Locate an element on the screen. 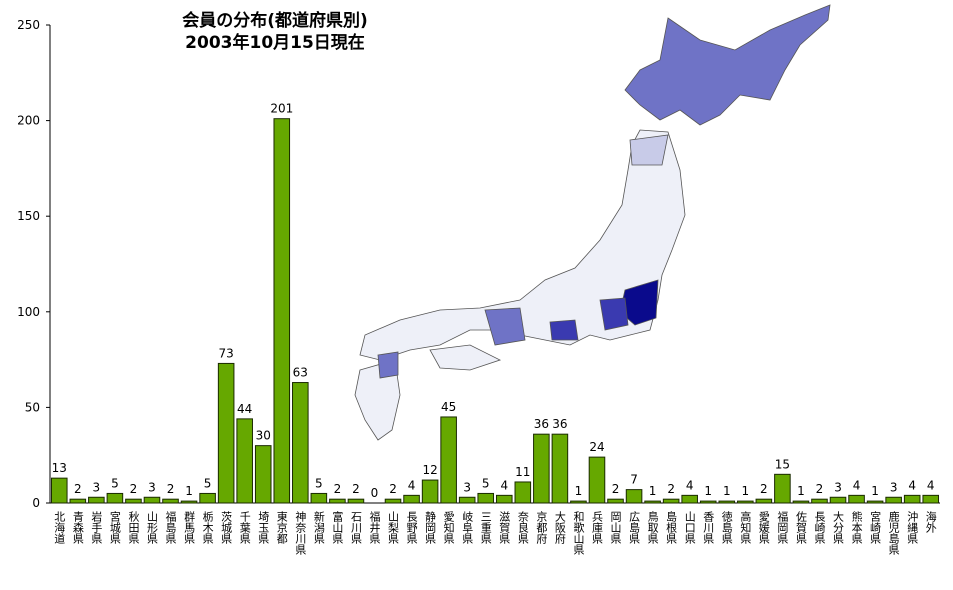  x-tick-label: 静岡県 is located at coordinates (430, 527).